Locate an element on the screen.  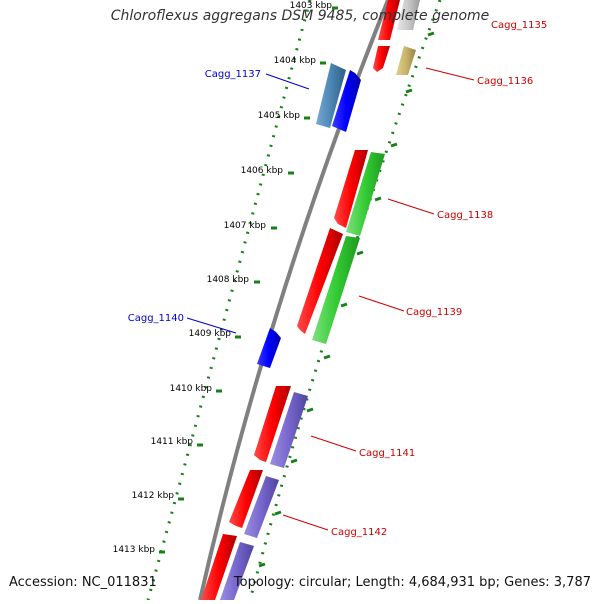
ruler-tick-label: 1410 kbp is located at coordinates (191, 389).